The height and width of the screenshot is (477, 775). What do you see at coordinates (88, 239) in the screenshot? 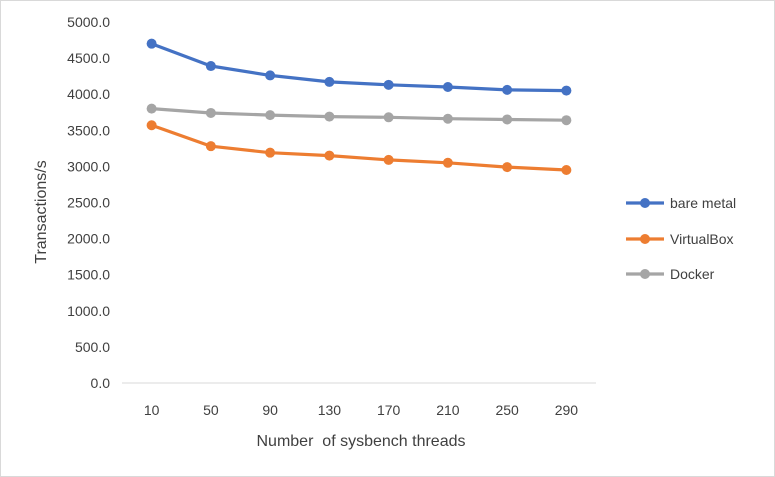
I see `y-tick-label: 2000.0` at bounding box center [88, 239].